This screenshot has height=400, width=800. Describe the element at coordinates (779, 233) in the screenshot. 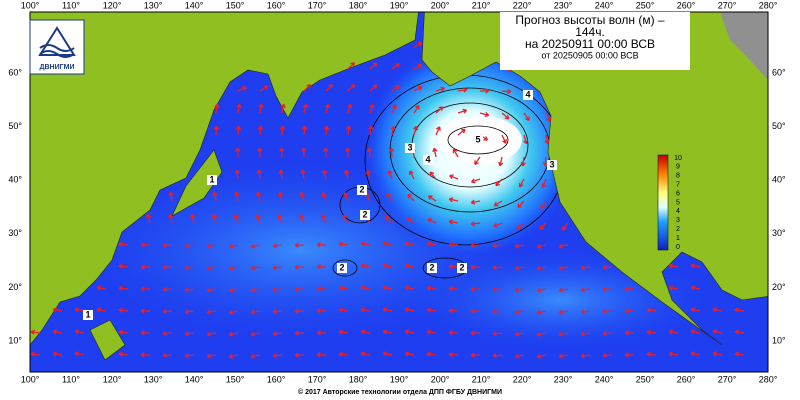

I see `lat-label: 30°` at that location.